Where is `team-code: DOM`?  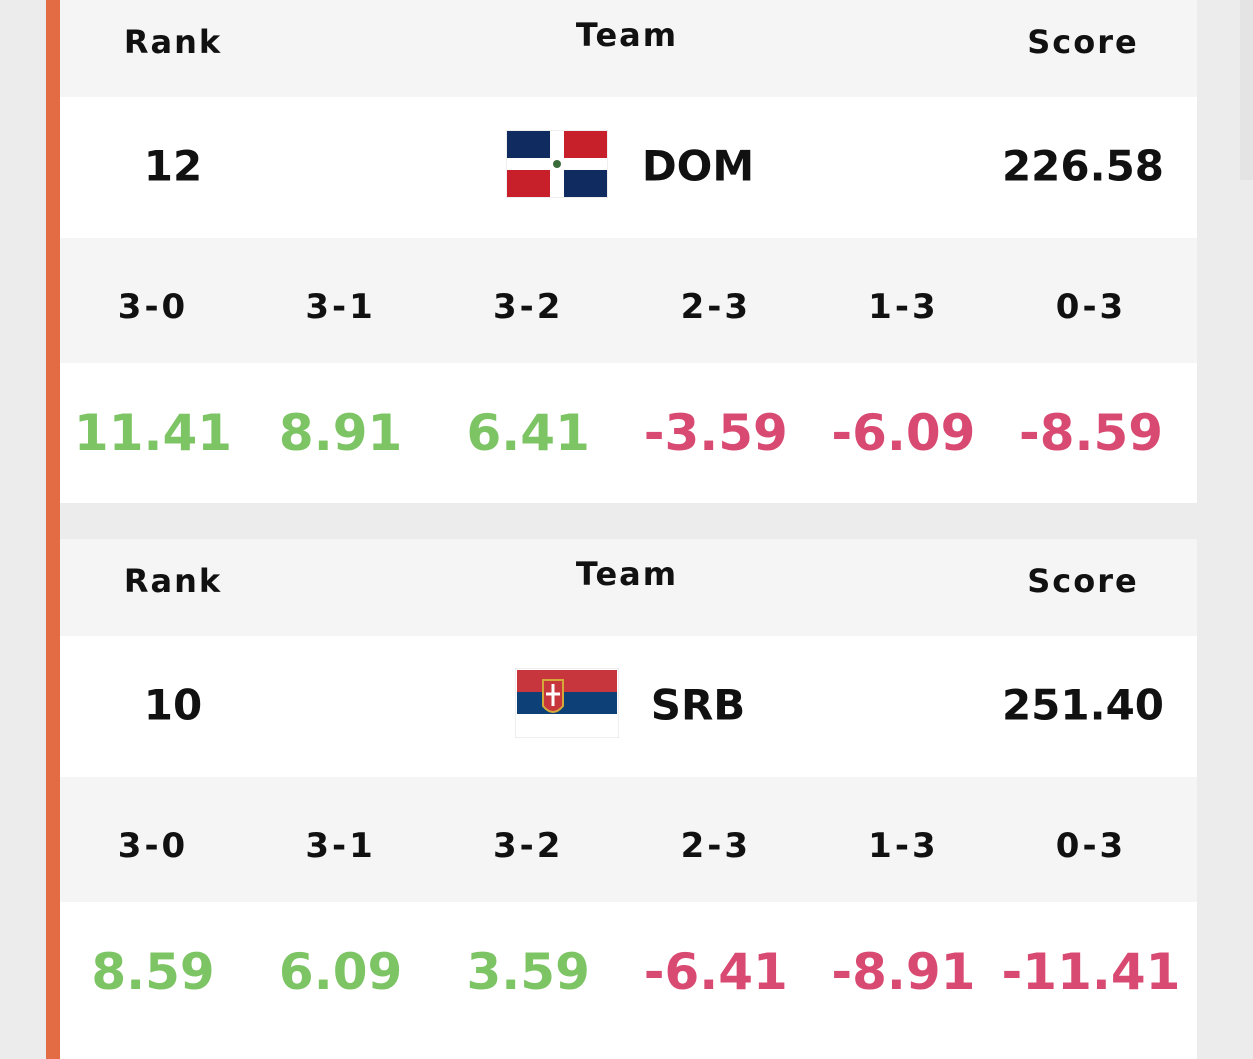 team-code: DOM is located at coordinates (698, 166).